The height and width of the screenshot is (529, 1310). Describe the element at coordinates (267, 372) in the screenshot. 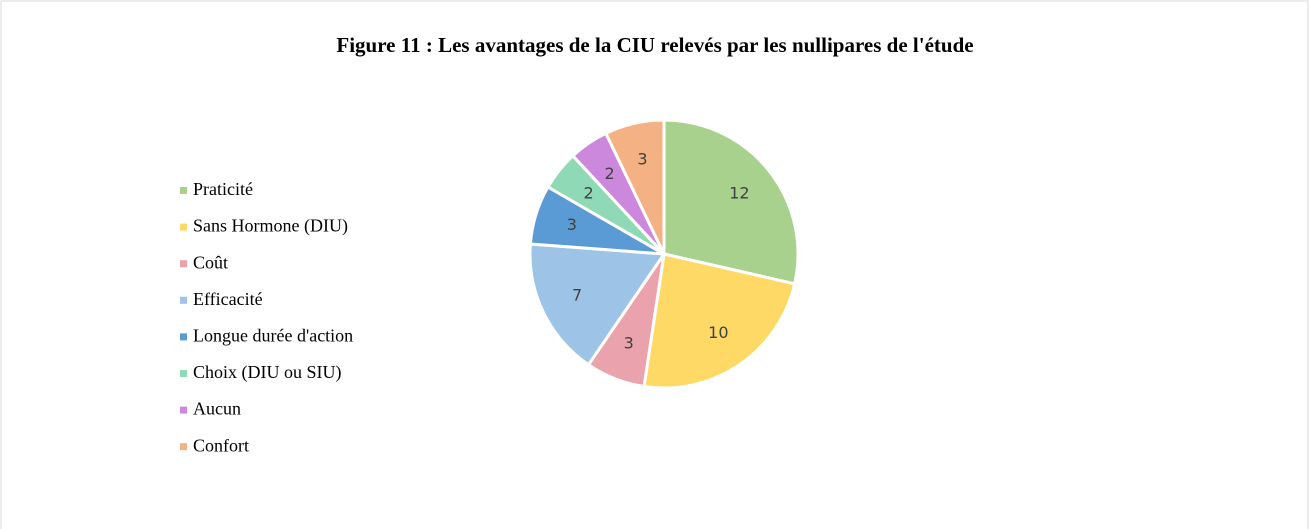

I see `legend-label: Choix (DIU ou SIU)` at that location.